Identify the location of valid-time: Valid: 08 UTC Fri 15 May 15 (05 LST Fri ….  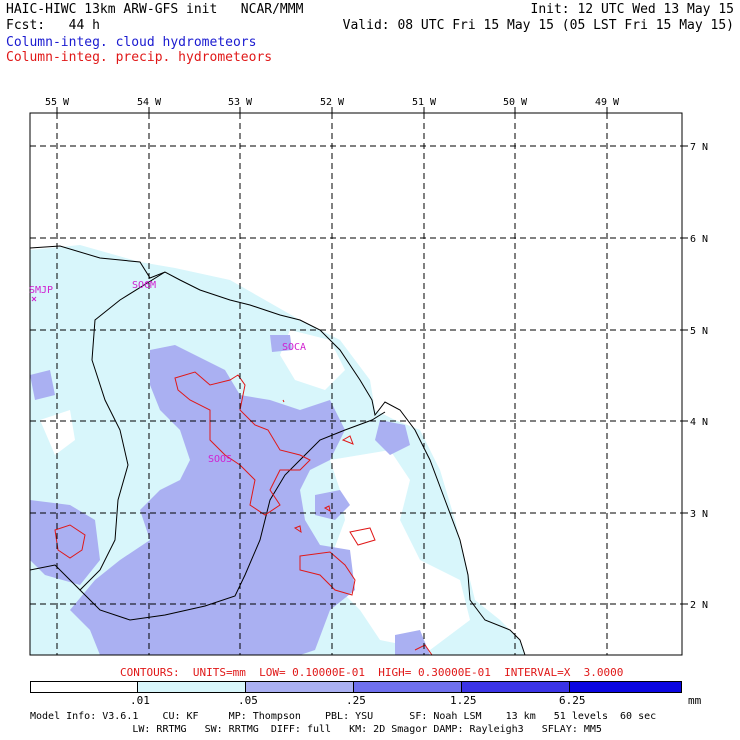
(538, 25).